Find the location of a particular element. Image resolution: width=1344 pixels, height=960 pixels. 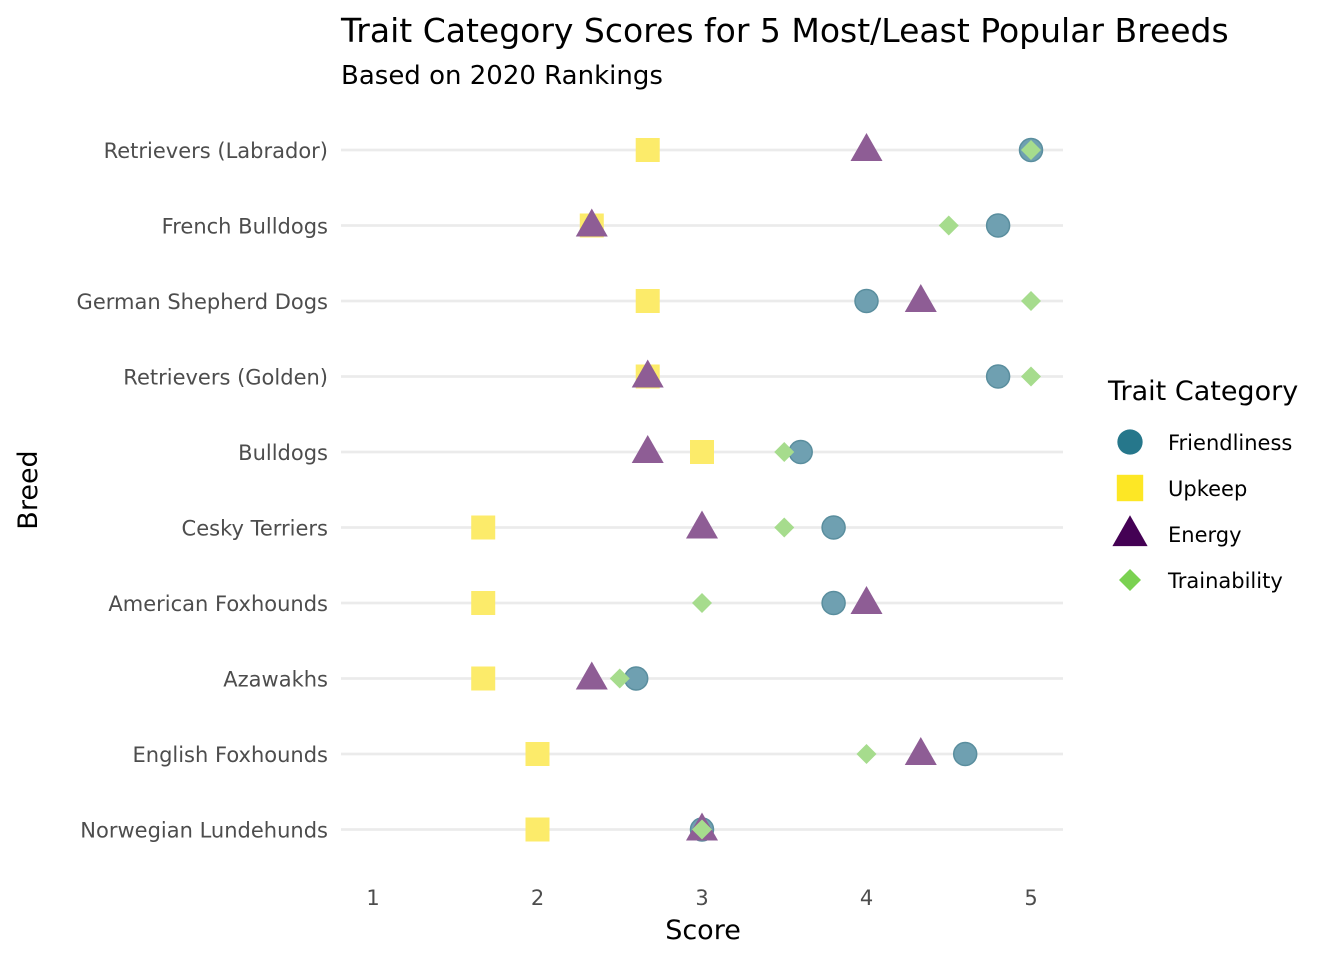

y-axis-title: Breed is located at coordinates (28, 489).